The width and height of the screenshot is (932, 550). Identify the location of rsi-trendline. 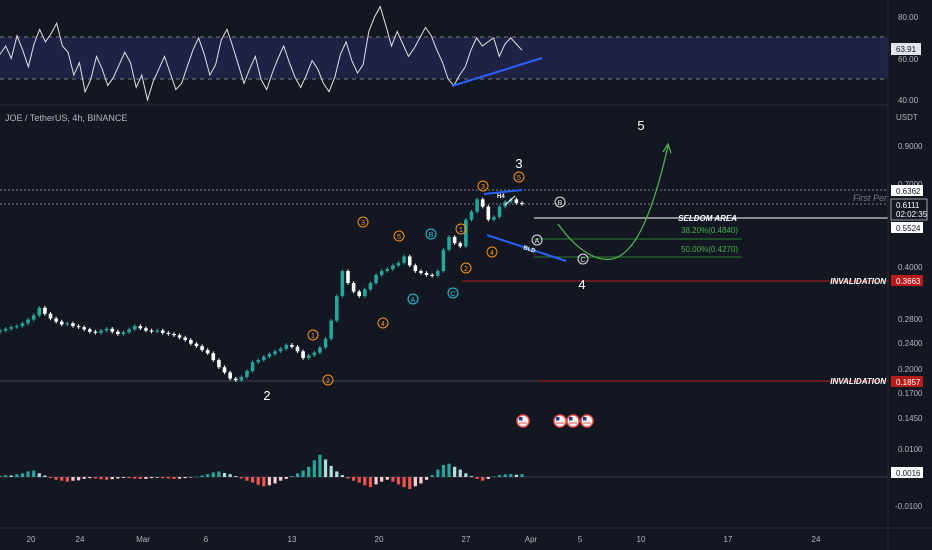
(497, 72).